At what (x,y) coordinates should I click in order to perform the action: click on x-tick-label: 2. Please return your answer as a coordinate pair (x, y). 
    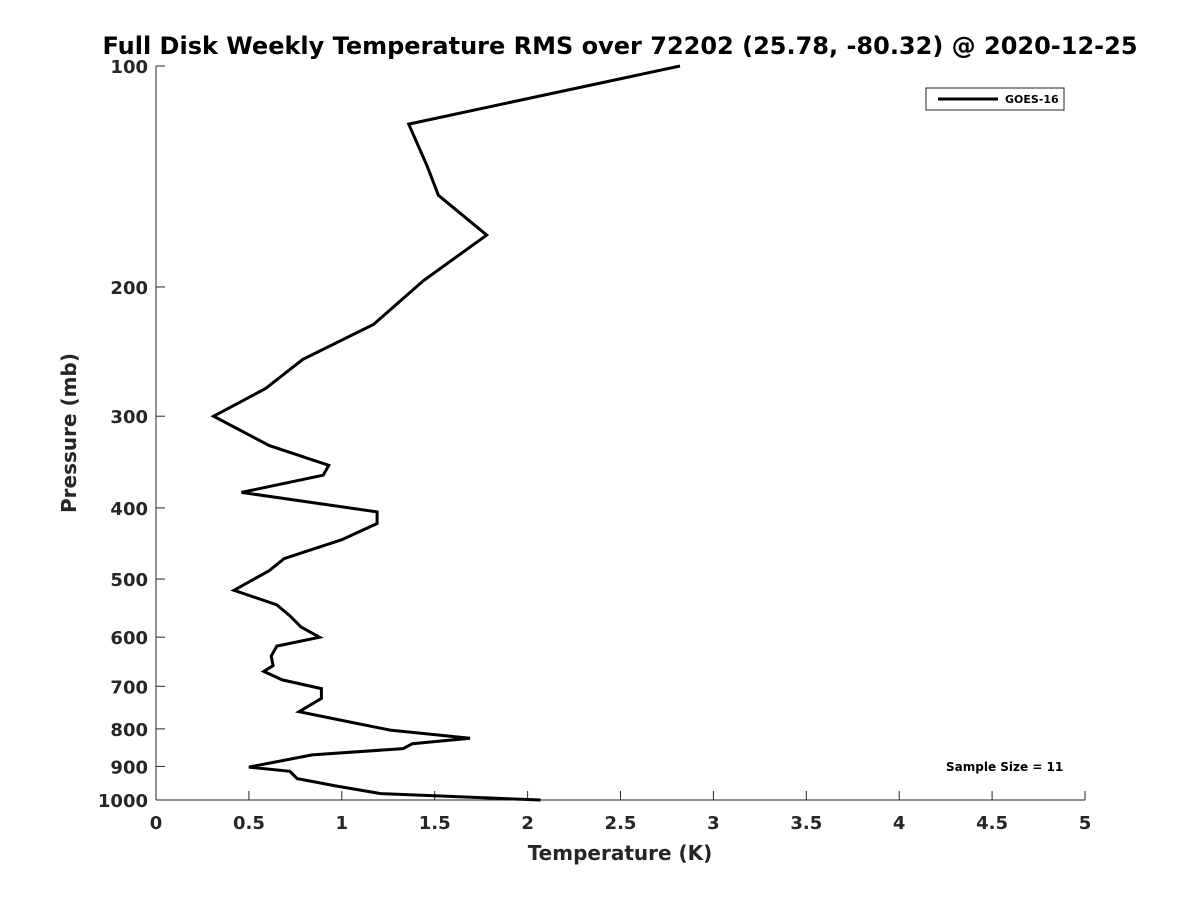
    Looking at the image, I should click on (527, 823).